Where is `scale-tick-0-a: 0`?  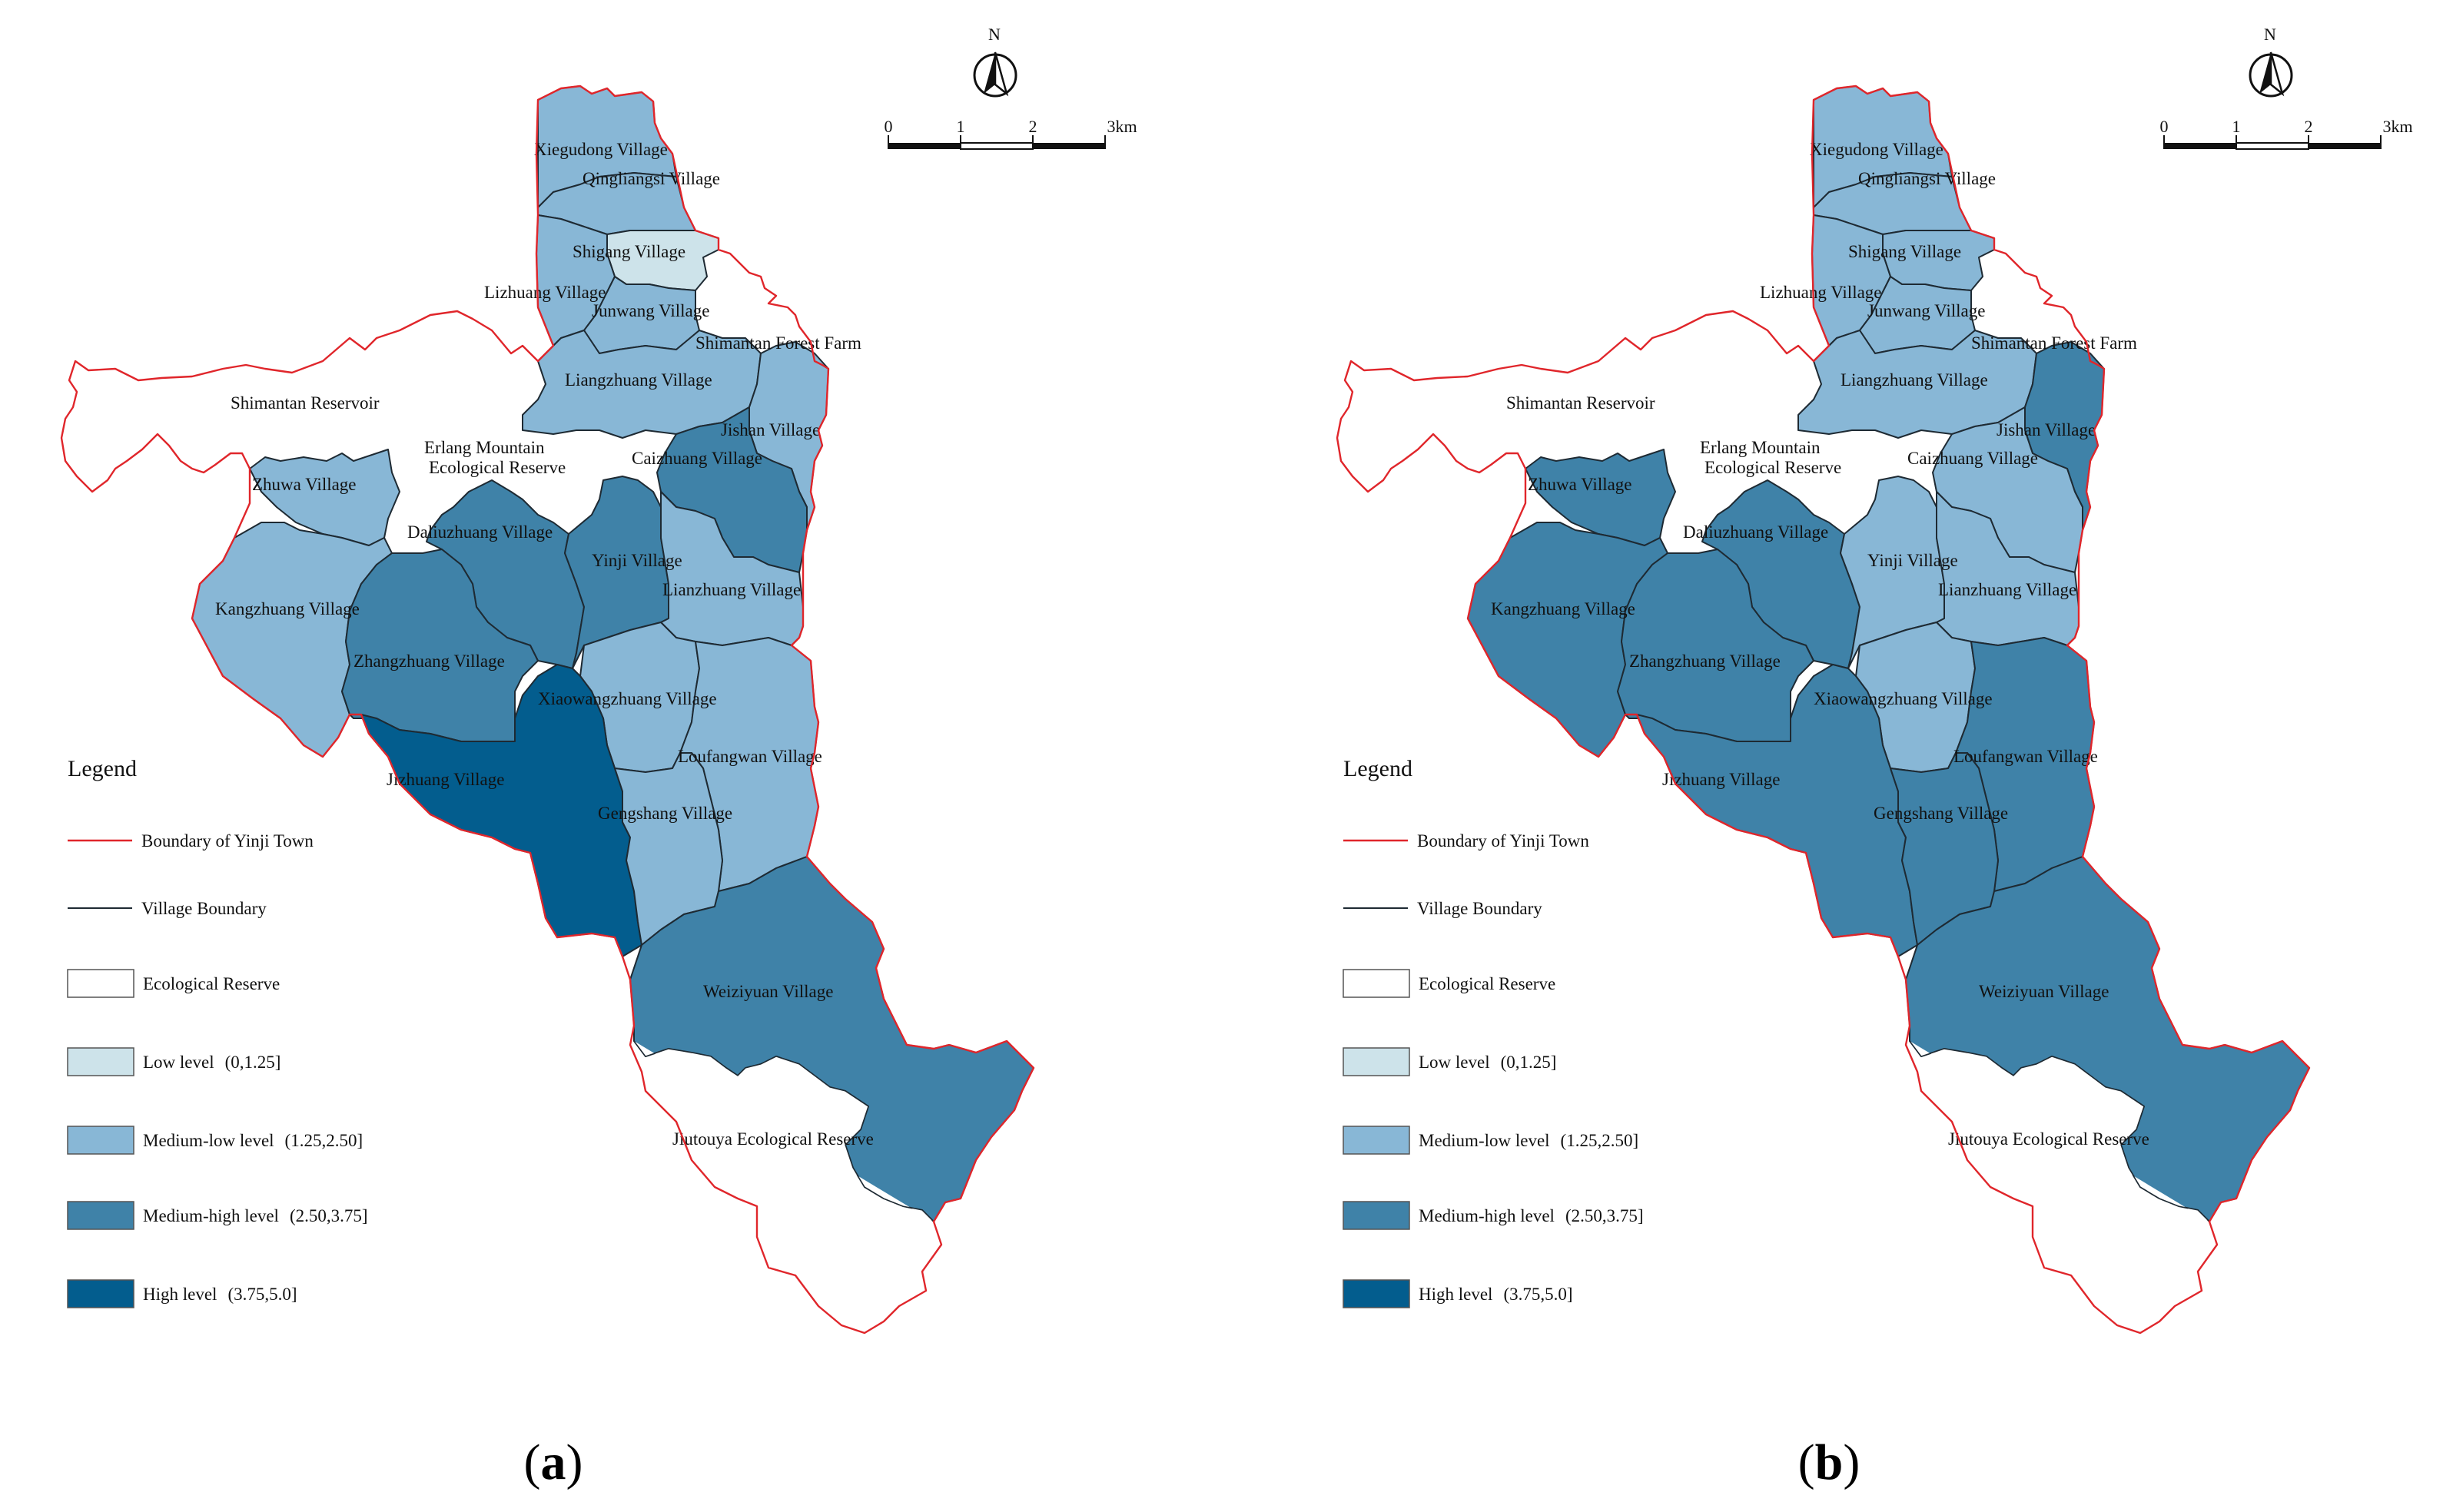
scale-tick-0-a: 0 is located at coordinates (889, 126).